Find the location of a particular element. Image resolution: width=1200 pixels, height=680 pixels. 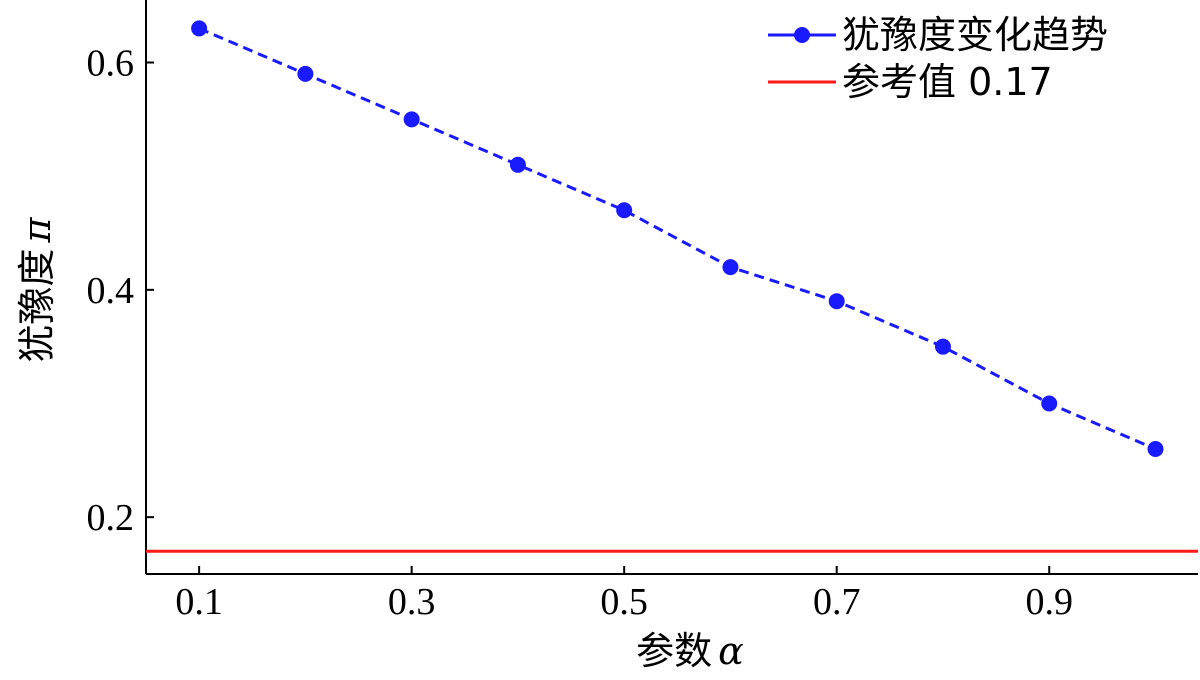

y-axis-ticks: 0.2 0.4 0.6 is located at coordinates (120, 291).